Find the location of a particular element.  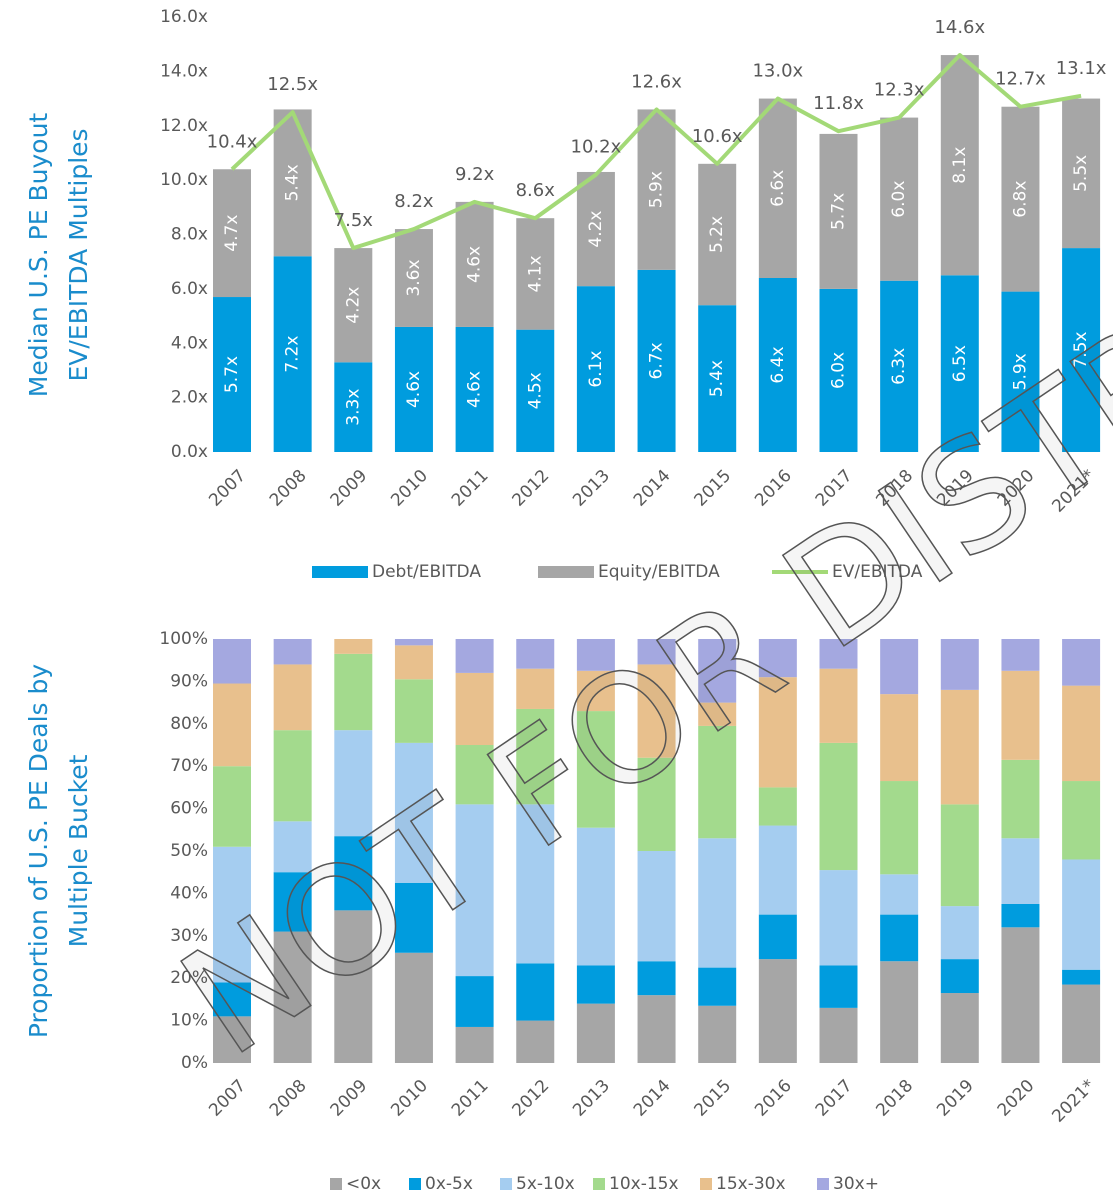

x-tick-label: 2015 is located at coordinates (712, 488).